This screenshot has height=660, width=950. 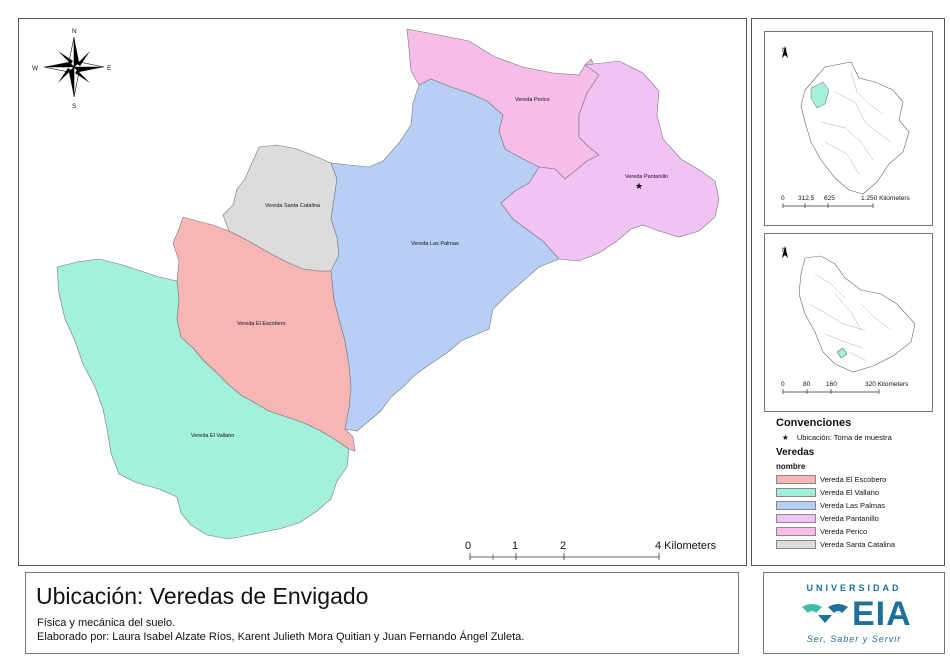 What do you see at coordinates (887, 384) in the screenshot?
I see `inset-antioquia-tick-3: 320 Kilometers` at bounding box center [887, 384].